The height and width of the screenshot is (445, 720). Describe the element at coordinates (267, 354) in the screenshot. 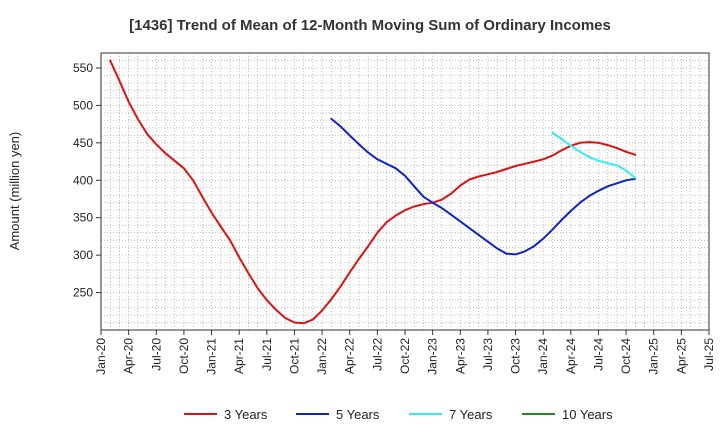

I see `x-tick-label: Jul-21` at that location.